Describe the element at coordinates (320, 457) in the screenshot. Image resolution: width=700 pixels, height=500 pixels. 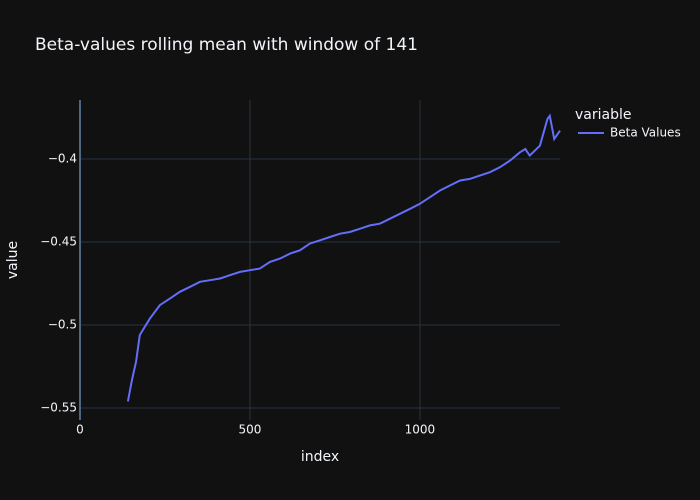
I see `x-axis-title: index` at that location.